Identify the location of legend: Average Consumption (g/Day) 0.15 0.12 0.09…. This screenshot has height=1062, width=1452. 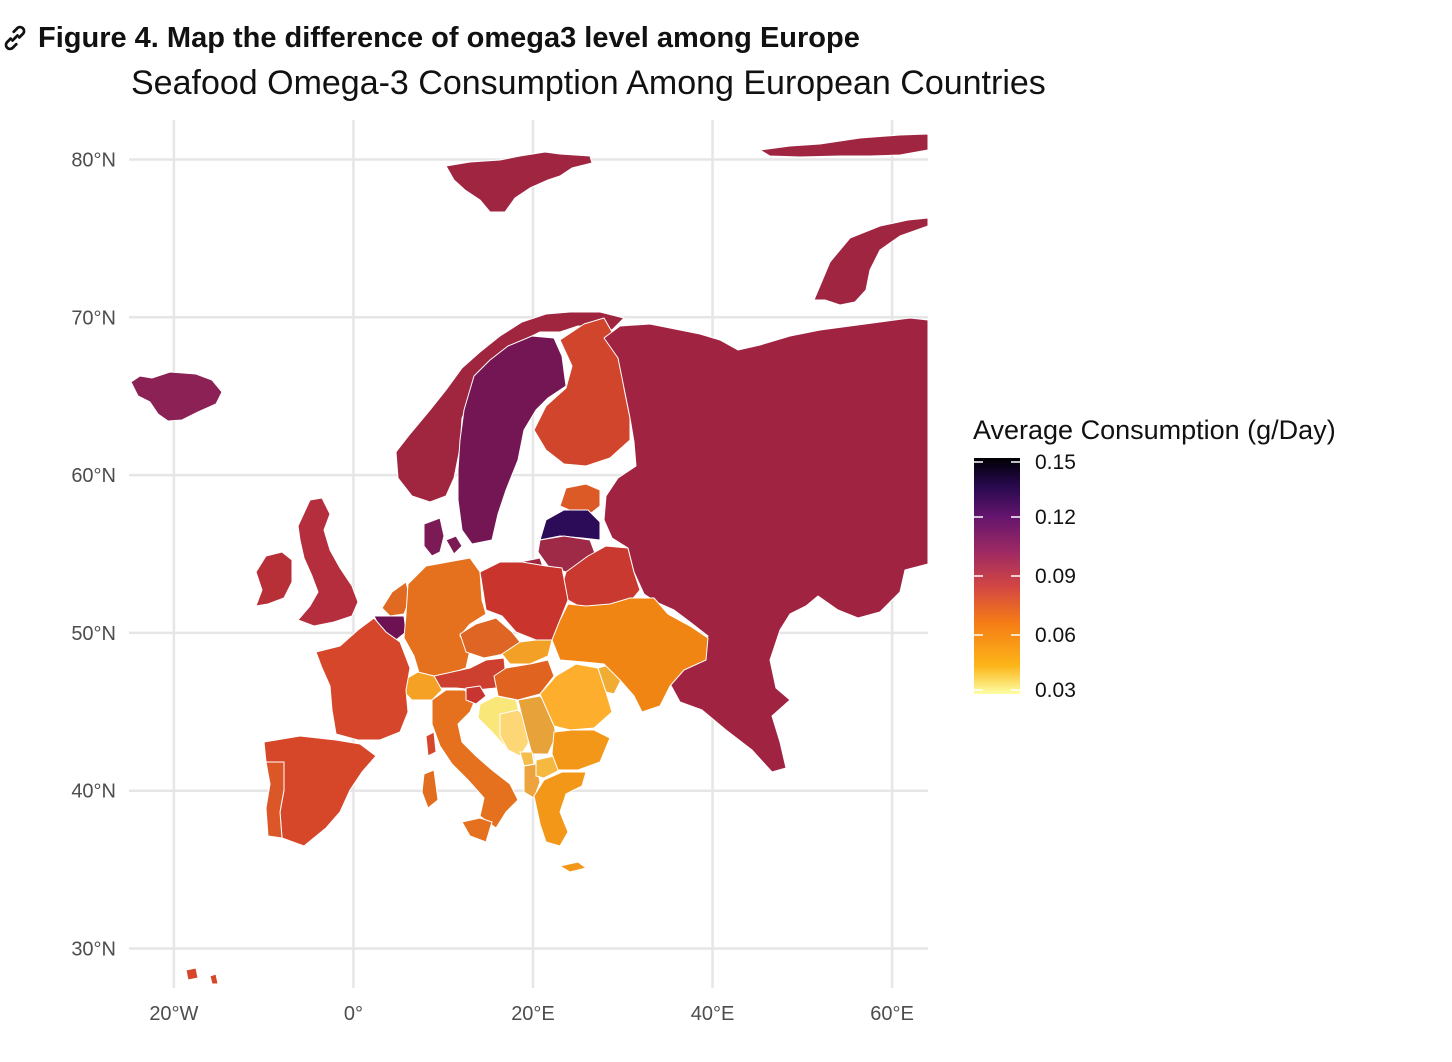
(1154, 558).